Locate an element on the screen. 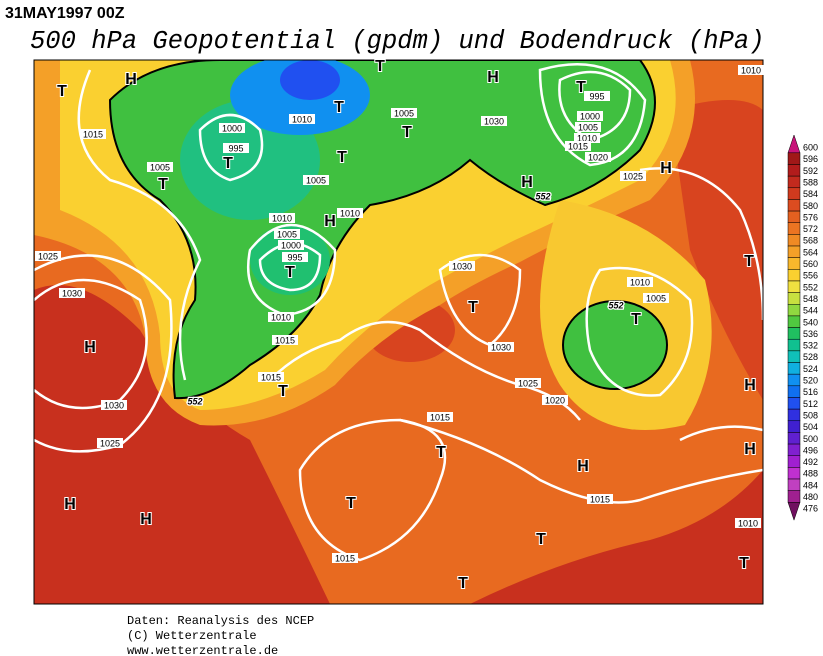  footer-line: www.wetterzentrale.de is located at coordinates (202, 650).